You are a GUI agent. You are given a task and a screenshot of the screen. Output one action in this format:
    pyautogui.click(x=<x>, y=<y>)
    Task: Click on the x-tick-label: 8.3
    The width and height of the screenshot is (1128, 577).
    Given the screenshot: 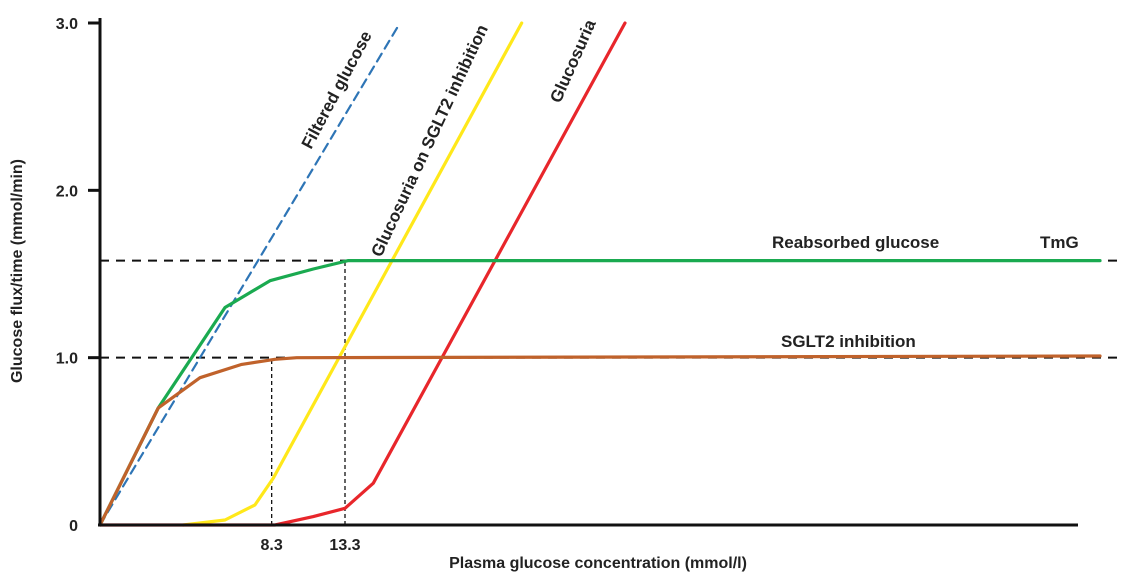 What is the action you would take?
    pyautogui.click(x=272, y=545)
    